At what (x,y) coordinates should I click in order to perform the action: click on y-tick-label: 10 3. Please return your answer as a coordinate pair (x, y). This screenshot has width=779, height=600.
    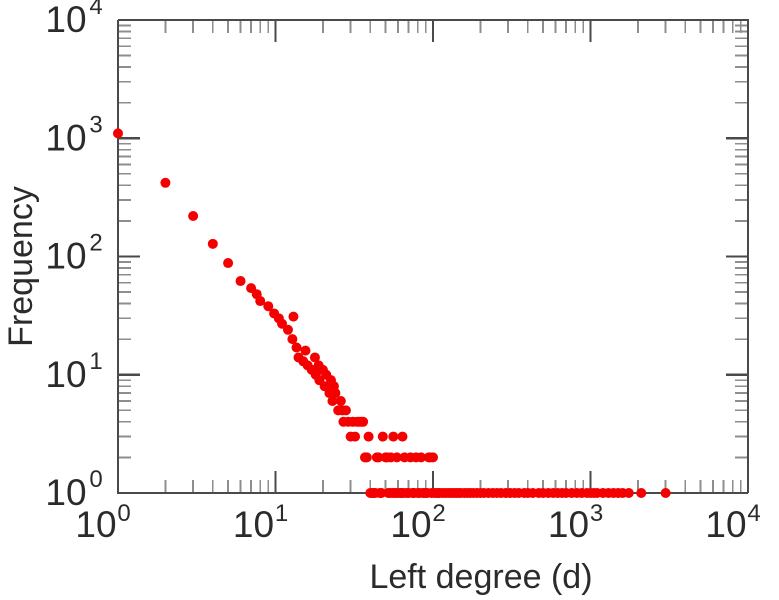
    Looking at the image, I should click on (73, 134).